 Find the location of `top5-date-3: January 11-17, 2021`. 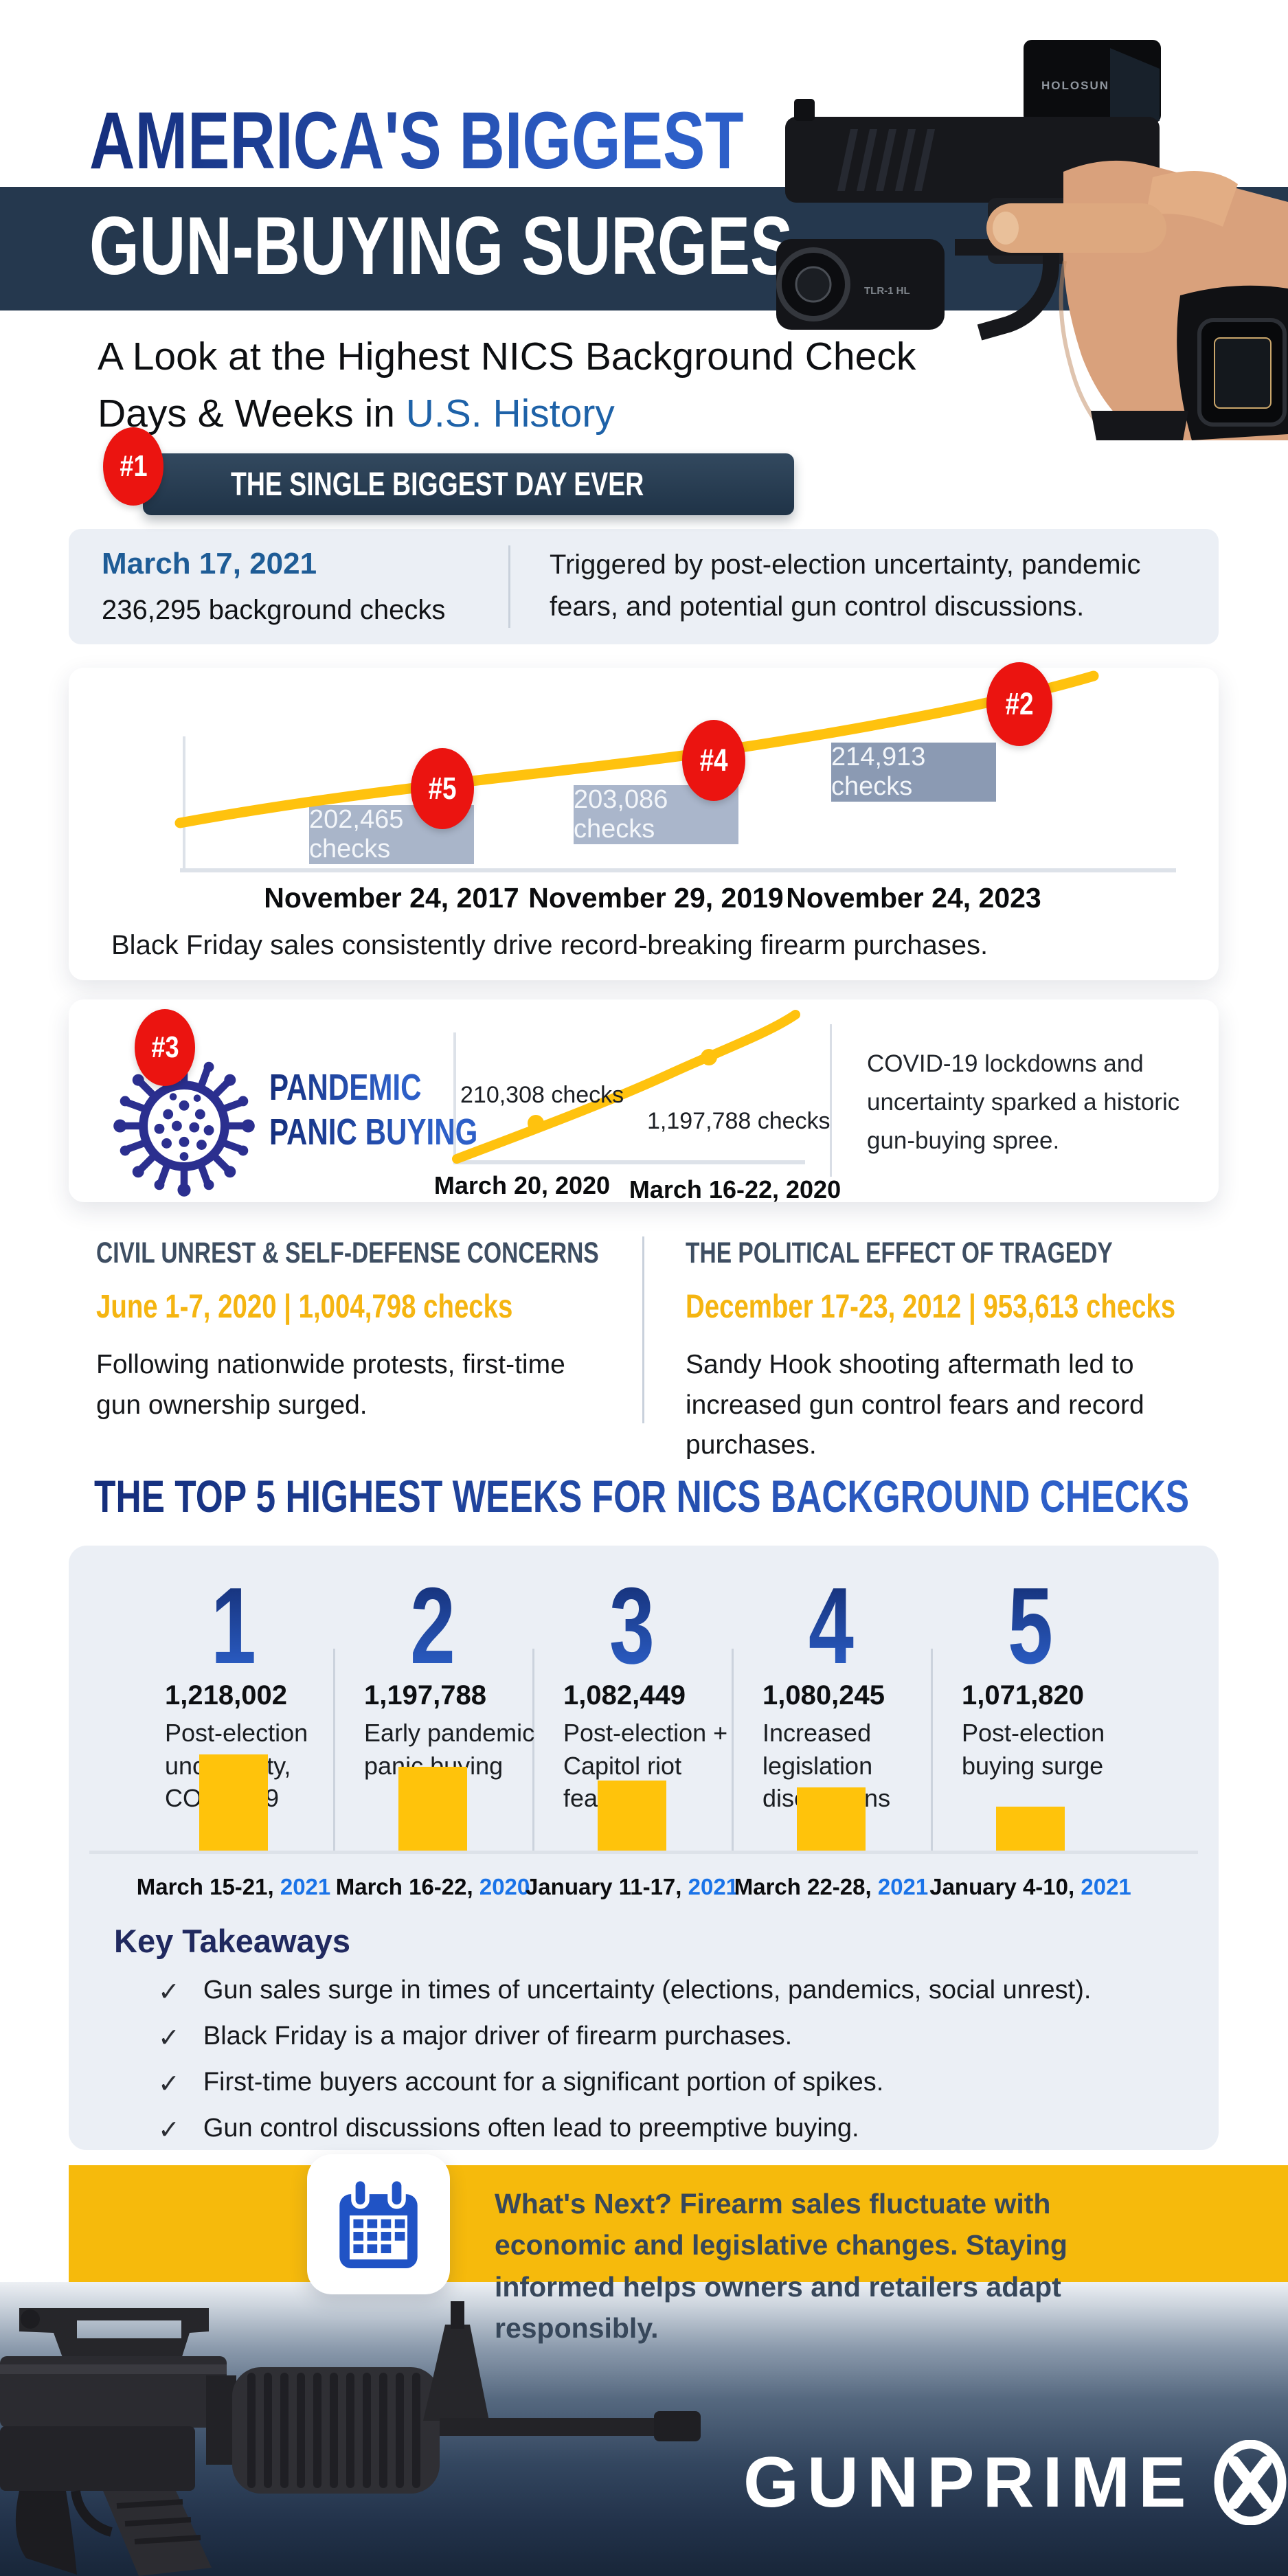

top5-date-3: January 11-17, 2021 is located at coordinates (632, 1886).